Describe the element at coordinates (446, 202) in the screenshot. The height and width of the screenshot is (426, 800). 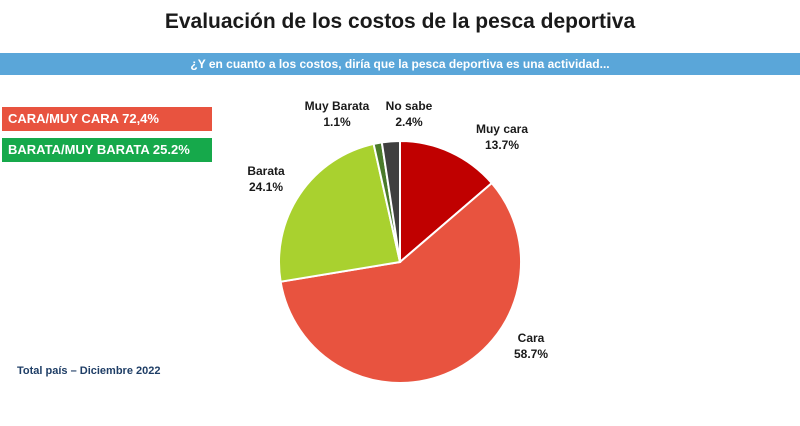
I see `pie-slice-muy-cara` at that location.